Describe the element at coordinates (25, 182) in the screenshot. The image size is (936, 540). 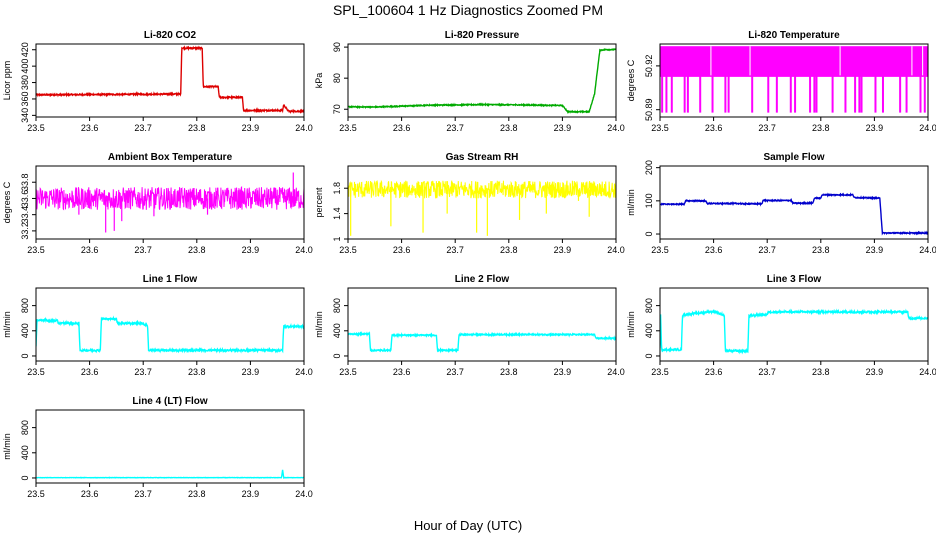
I see `y-tick-label: 33.8` at that location.